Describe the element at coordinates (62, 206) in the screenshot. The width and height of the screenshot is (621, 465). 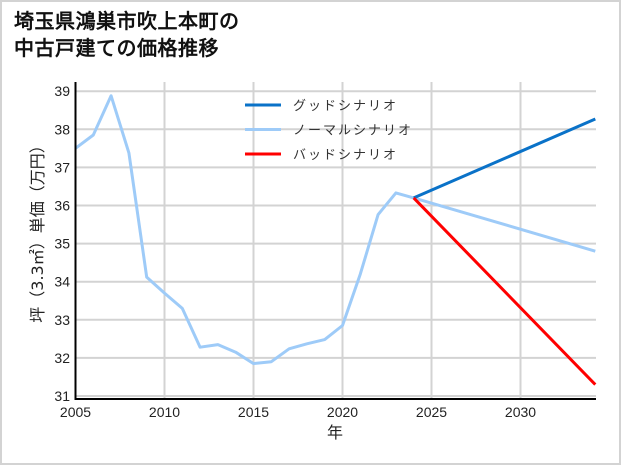
I see `y-tick-label: 36` at that location.